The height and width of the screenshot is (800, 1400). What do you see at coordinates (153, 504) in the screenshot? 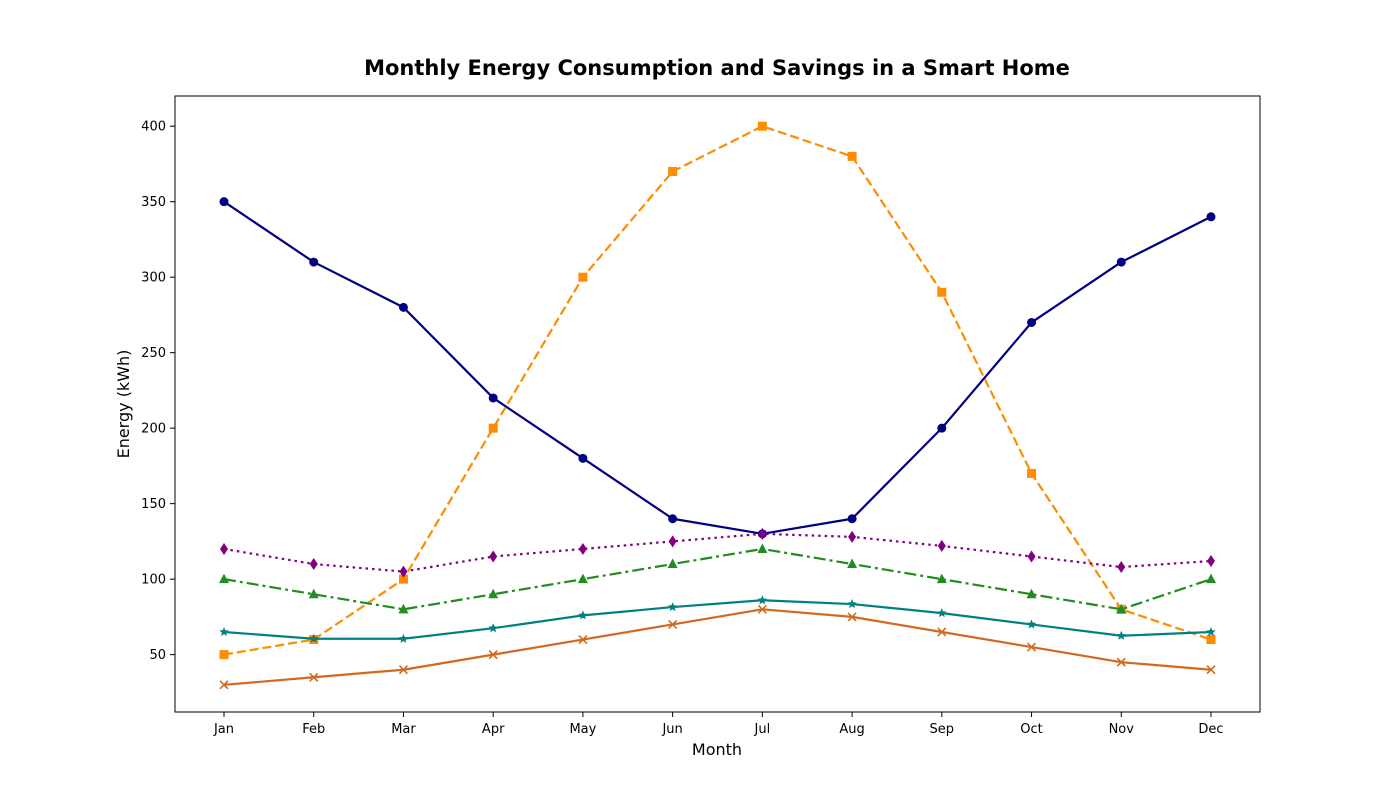
I see `y-tick-label: 150` at bounding box center [153, 504].